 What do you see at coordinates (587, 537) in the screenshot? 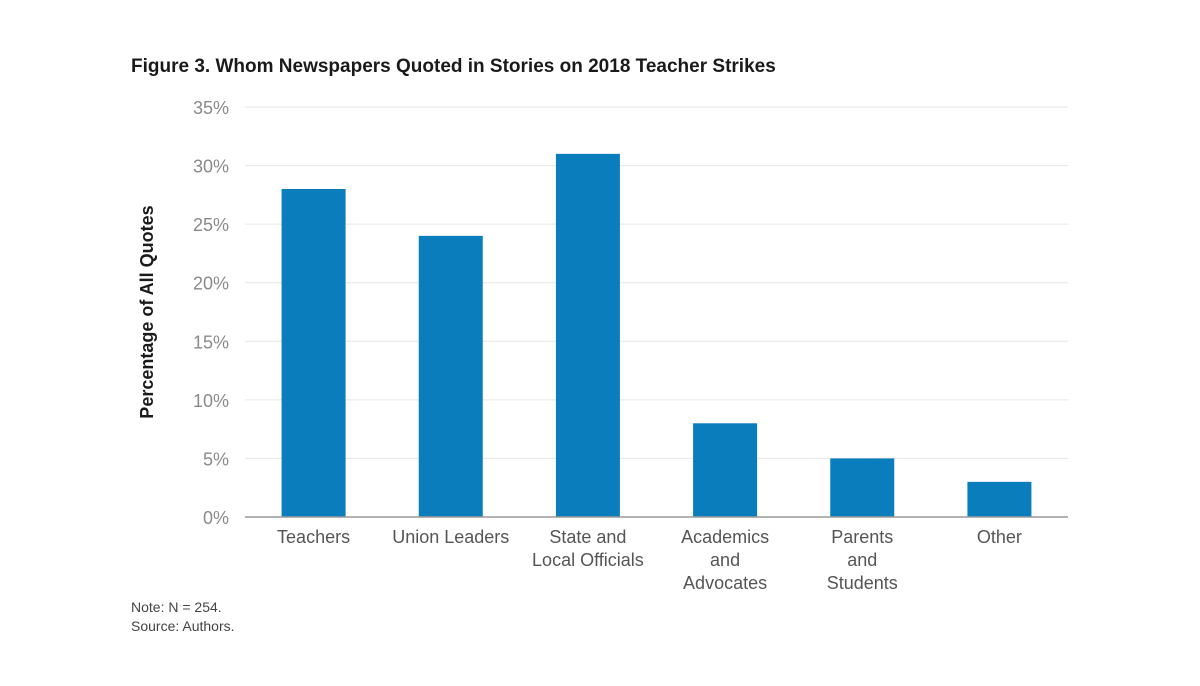
I see `x-category-label-line: State and` at bounding box center [587, 537].